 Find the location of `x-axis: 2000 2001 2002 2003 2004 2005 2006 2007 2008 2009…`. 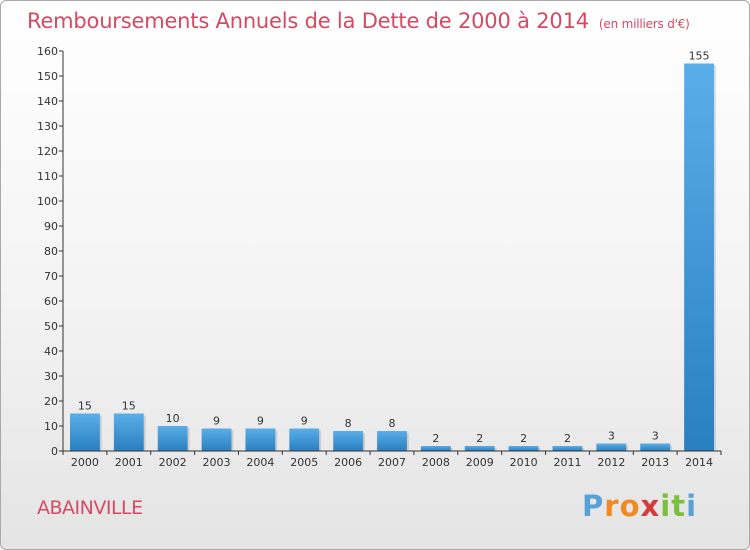

x-axis: 2000 2001 2002 2003 2004 2005 2006 2007 2008 2009… is located at coordinates (392, 459).